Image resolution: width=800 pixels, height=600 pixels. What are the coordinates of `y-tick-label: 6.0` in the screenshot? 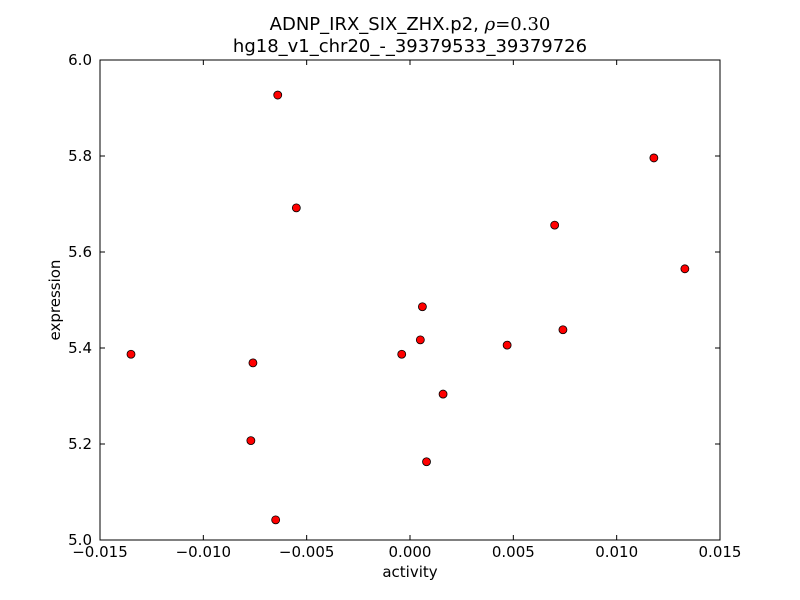 It's located at (80, 60).